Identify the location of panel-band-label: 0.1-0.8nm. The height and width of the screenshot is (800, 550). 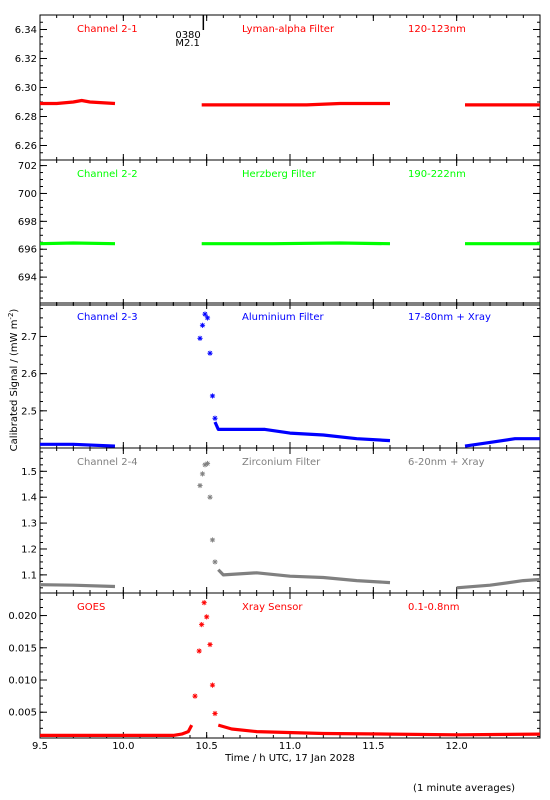
(434, 607).